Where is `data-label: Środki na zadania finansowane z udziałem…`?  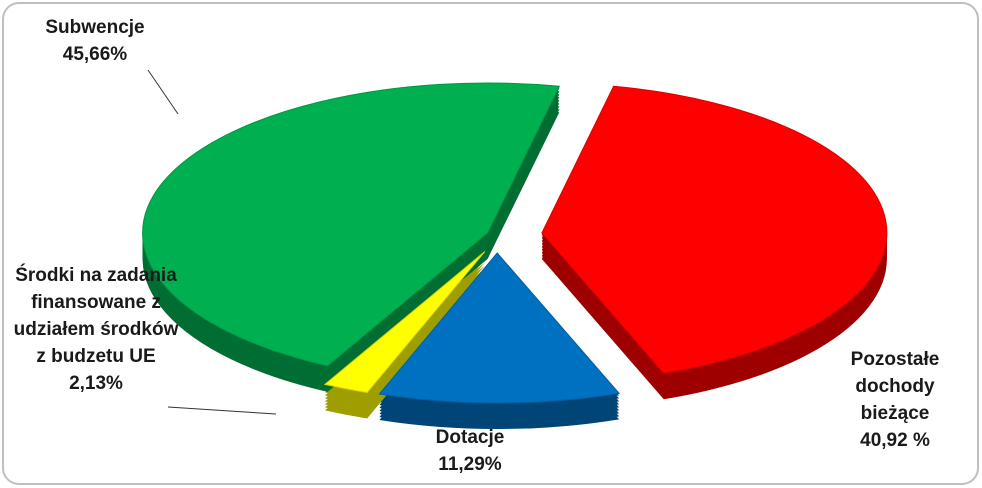
data-label: Środki na zadania finansowane z udziałem… is located at coordinates (96, 329).